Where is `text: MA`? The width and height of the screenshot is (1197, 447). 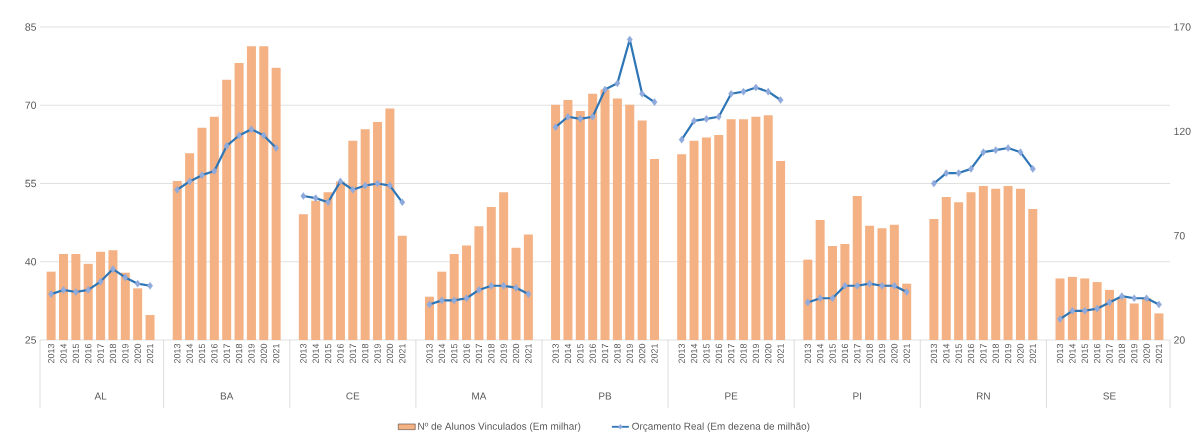
text: MA is located at coordinates (479, 396).